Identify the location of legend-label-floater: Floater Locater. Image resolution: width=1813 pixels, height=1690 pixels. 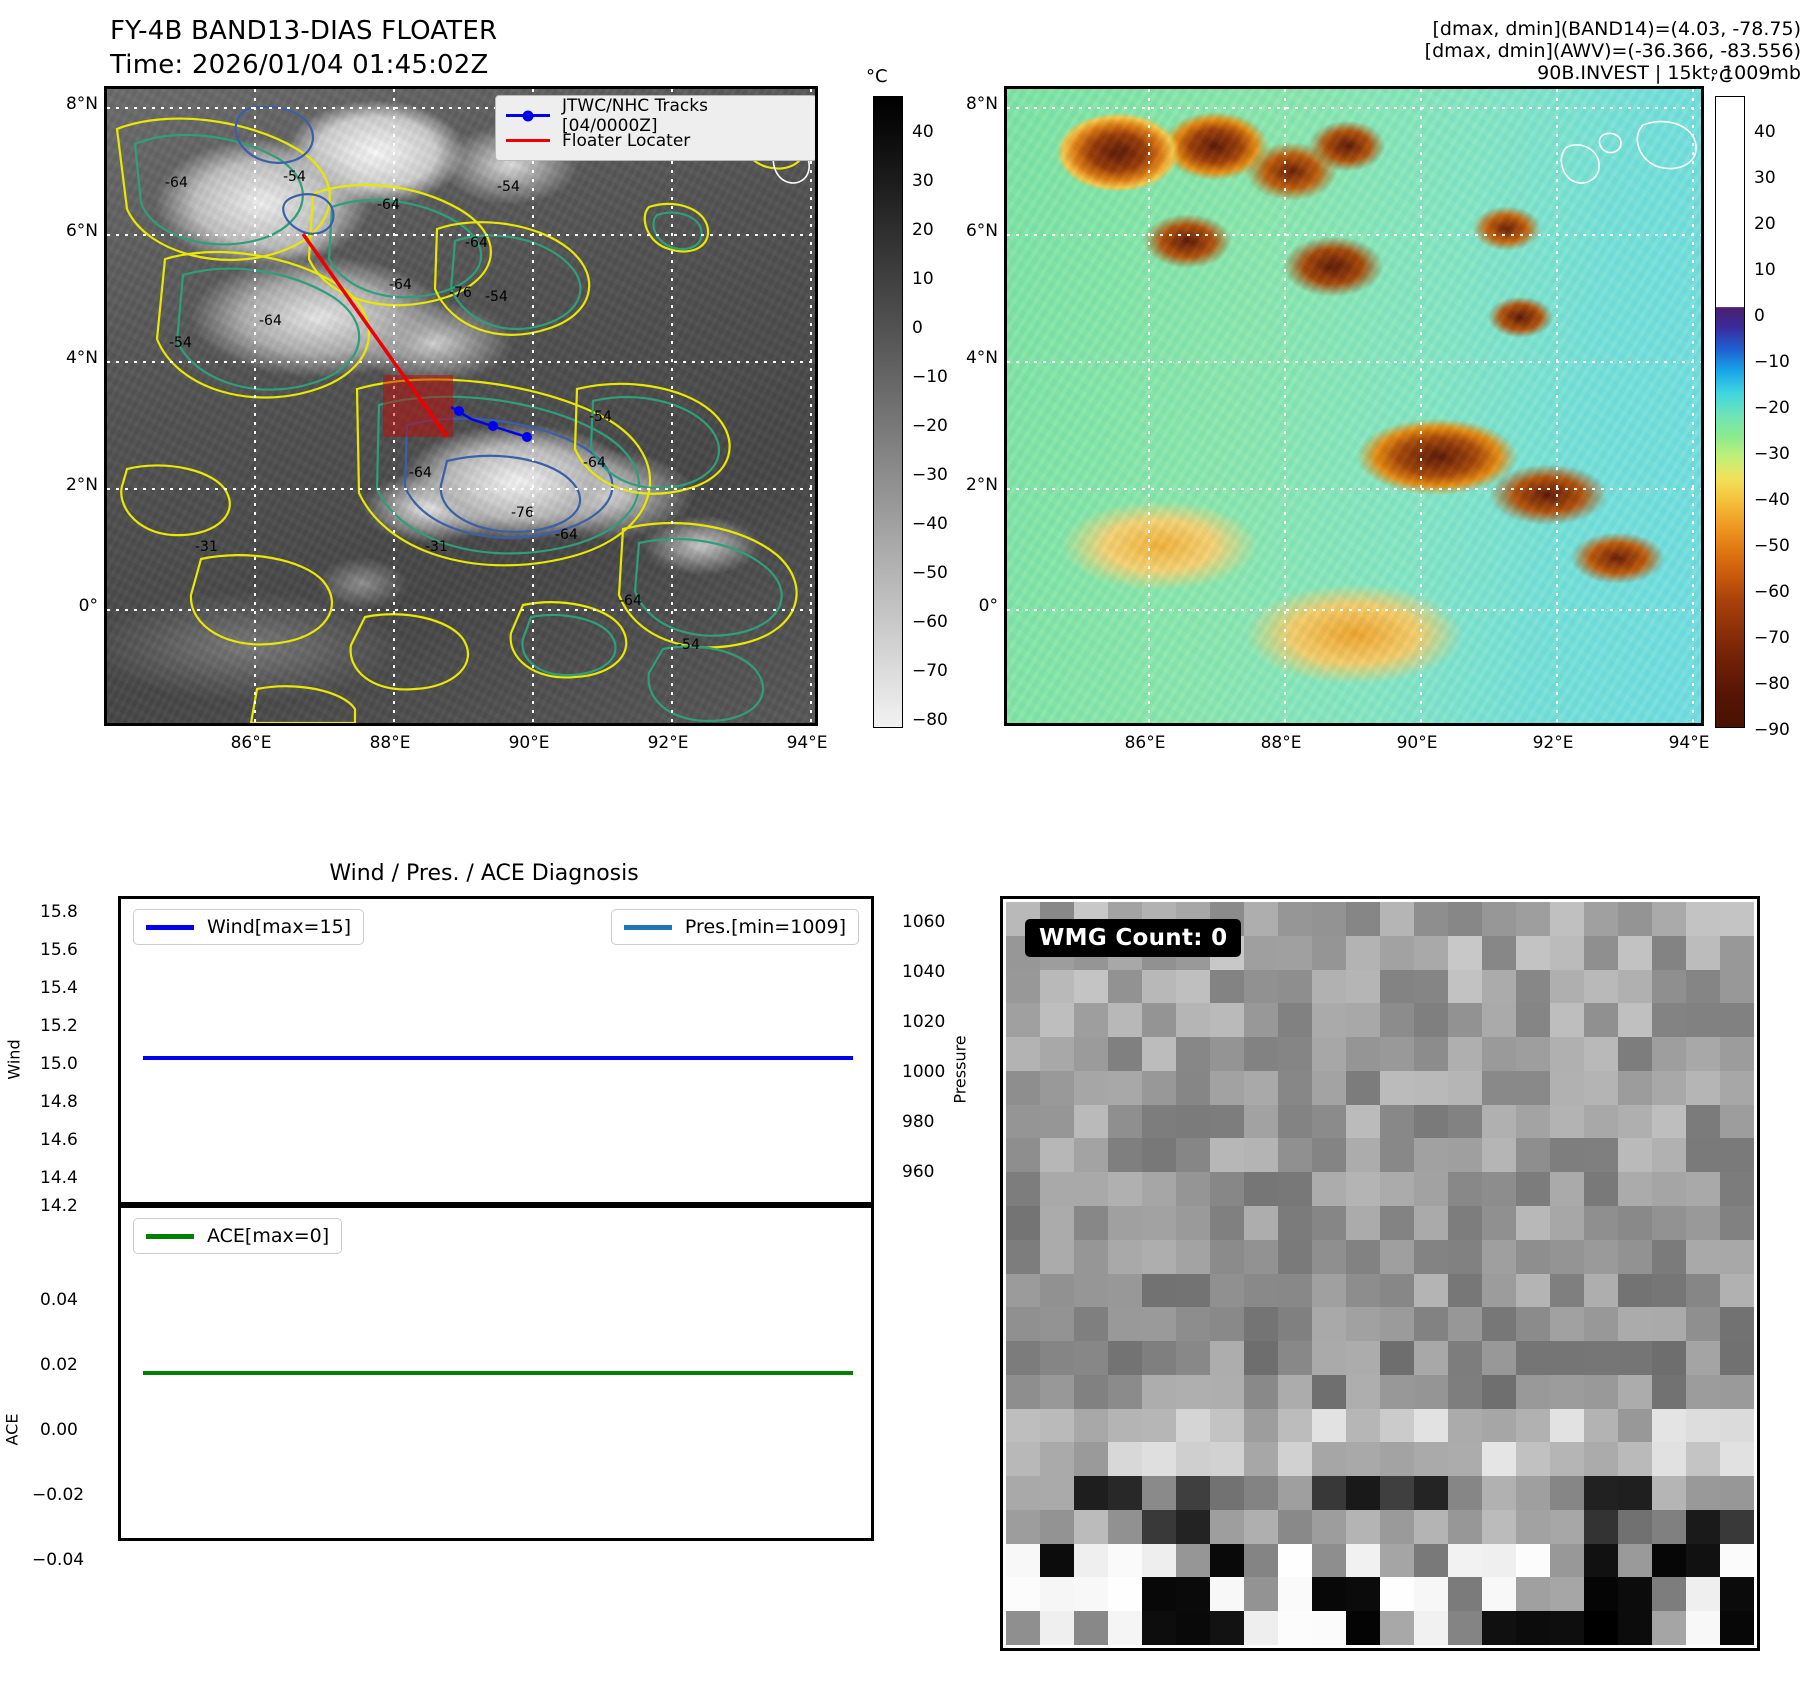
(626, 140).